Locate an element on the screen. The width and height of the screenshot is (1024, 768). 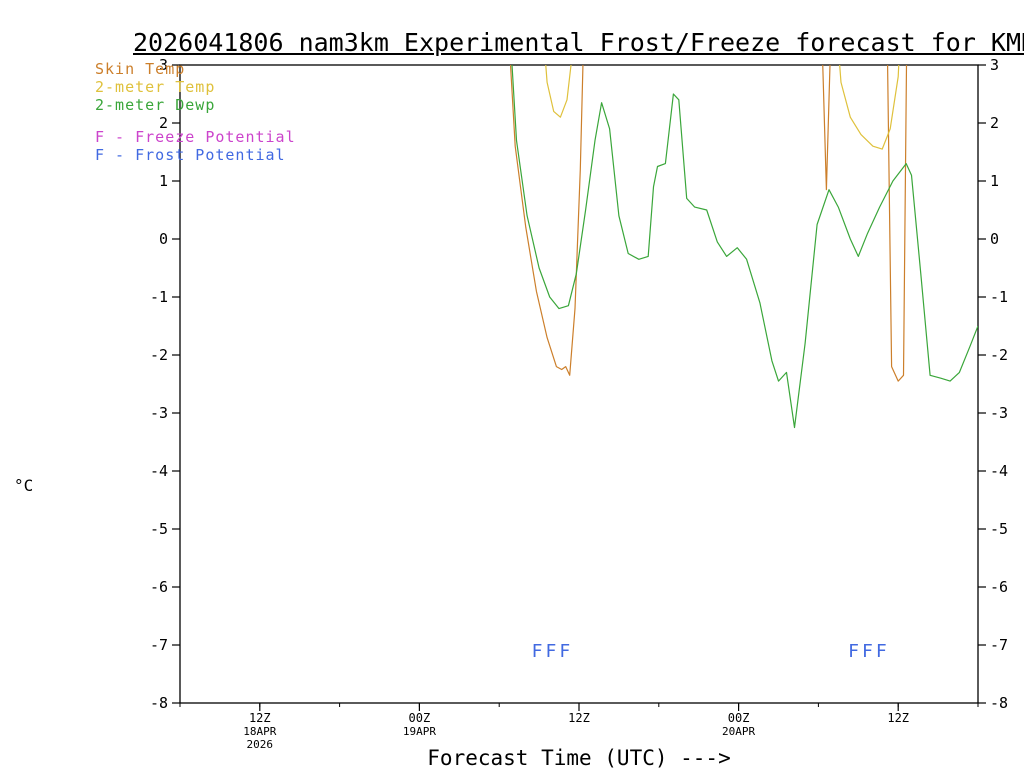
y-tick-label-left: -2 is located at coordinates (159, 355).